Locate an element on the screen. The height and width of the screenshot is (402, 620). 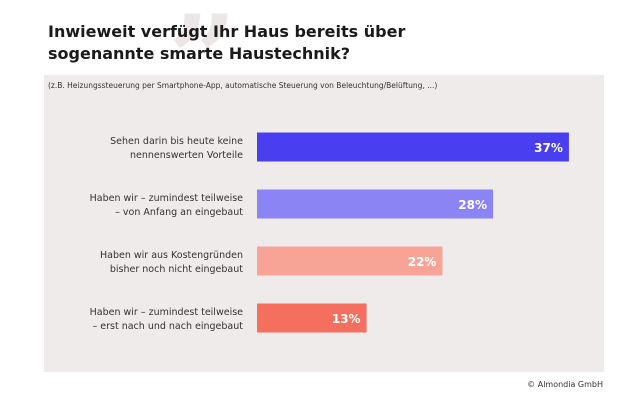
copyright-footer: © Almondia GmbH is located at coordinates (565, 384).